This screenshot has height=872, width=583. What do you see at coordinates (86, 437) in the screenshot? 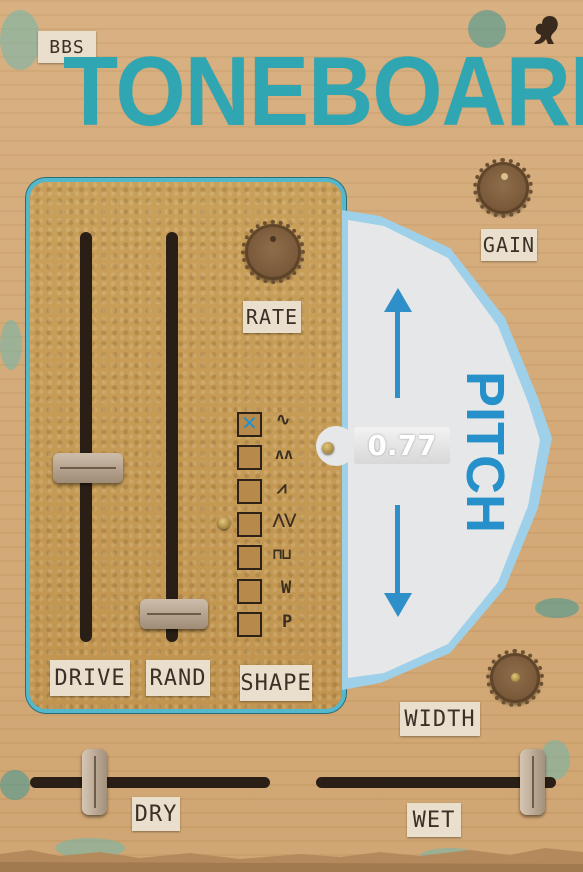
I see `drive-slider-track` at bounding box center [86, 437].